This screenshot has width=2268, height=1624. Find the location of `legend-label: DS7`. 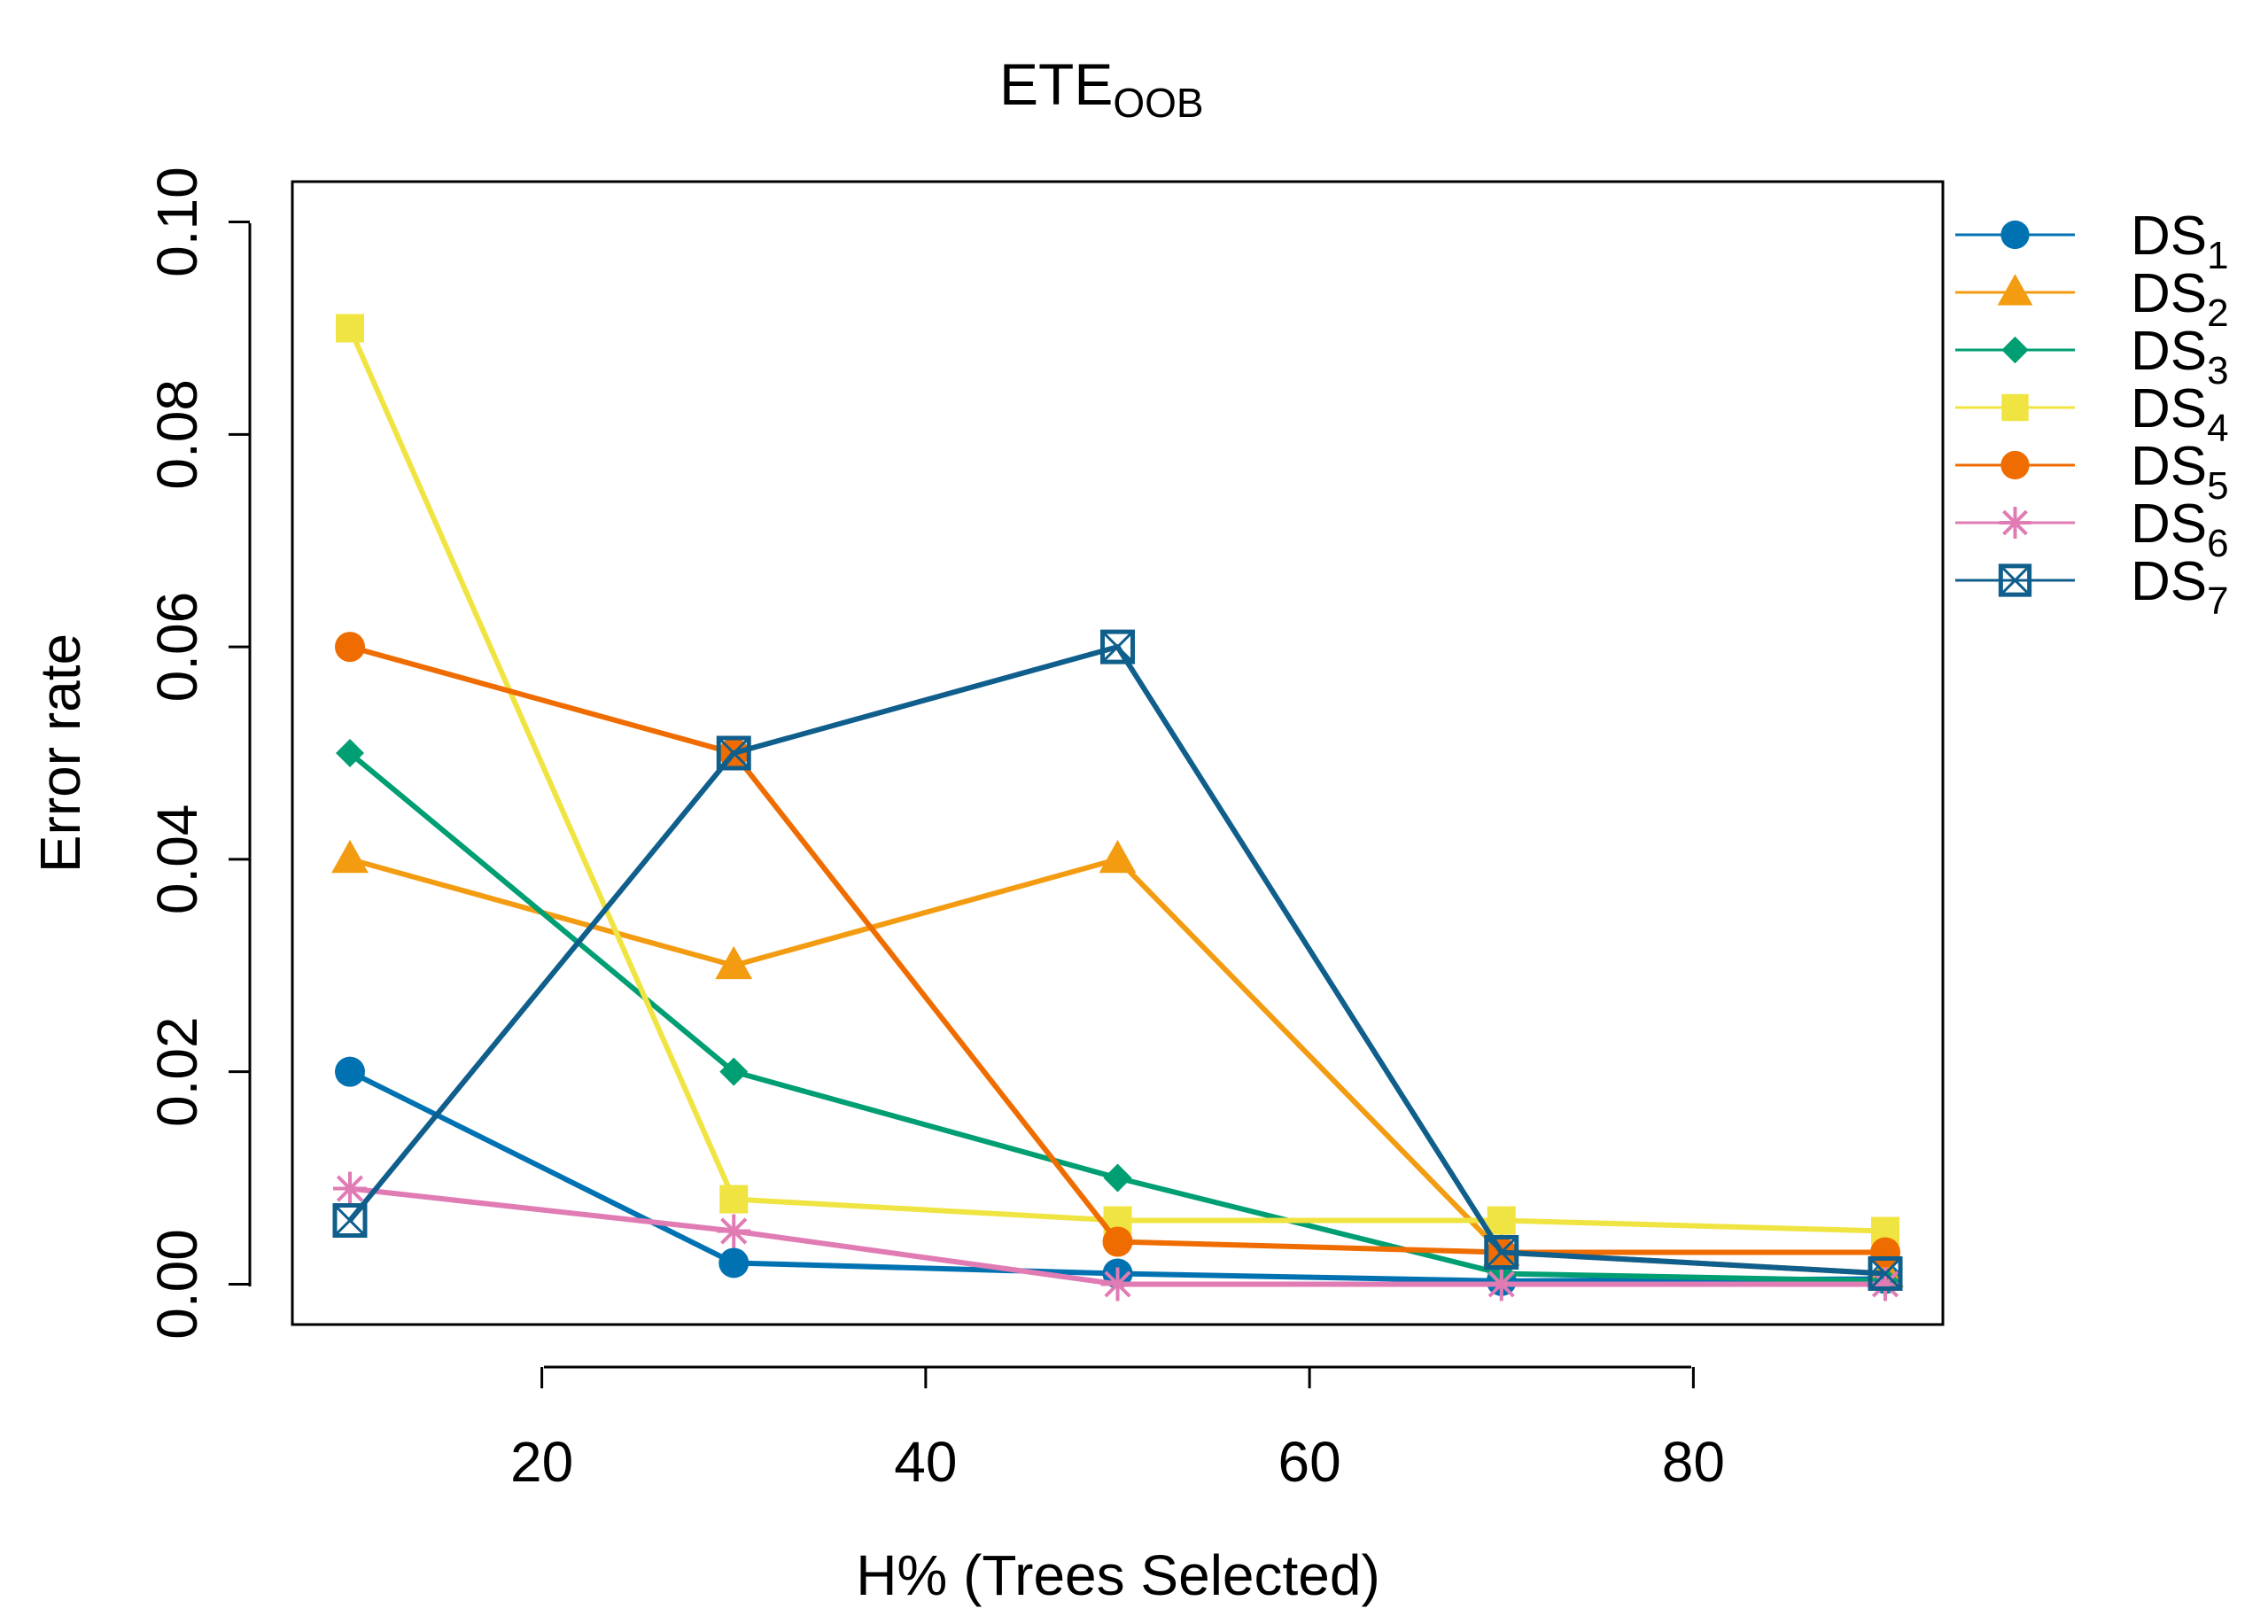

legend-label: DS7 is located at coordinates (2180, 587).